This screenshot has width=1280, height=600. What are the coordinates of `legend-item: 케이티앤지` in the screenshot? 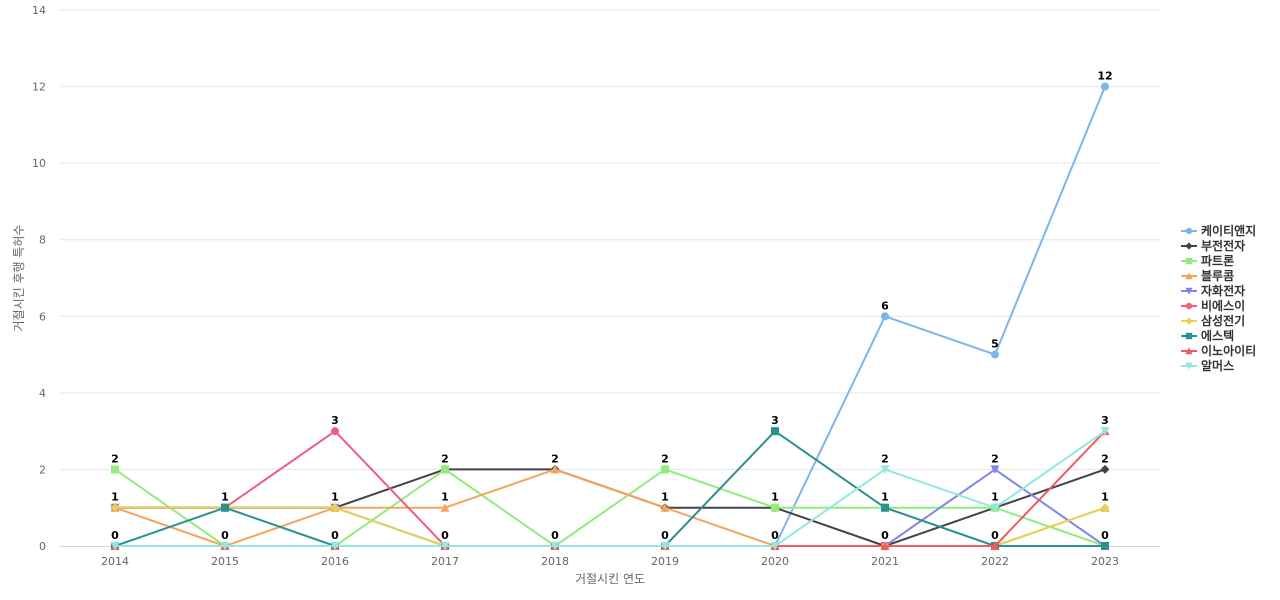 It's located at (1218, 230).